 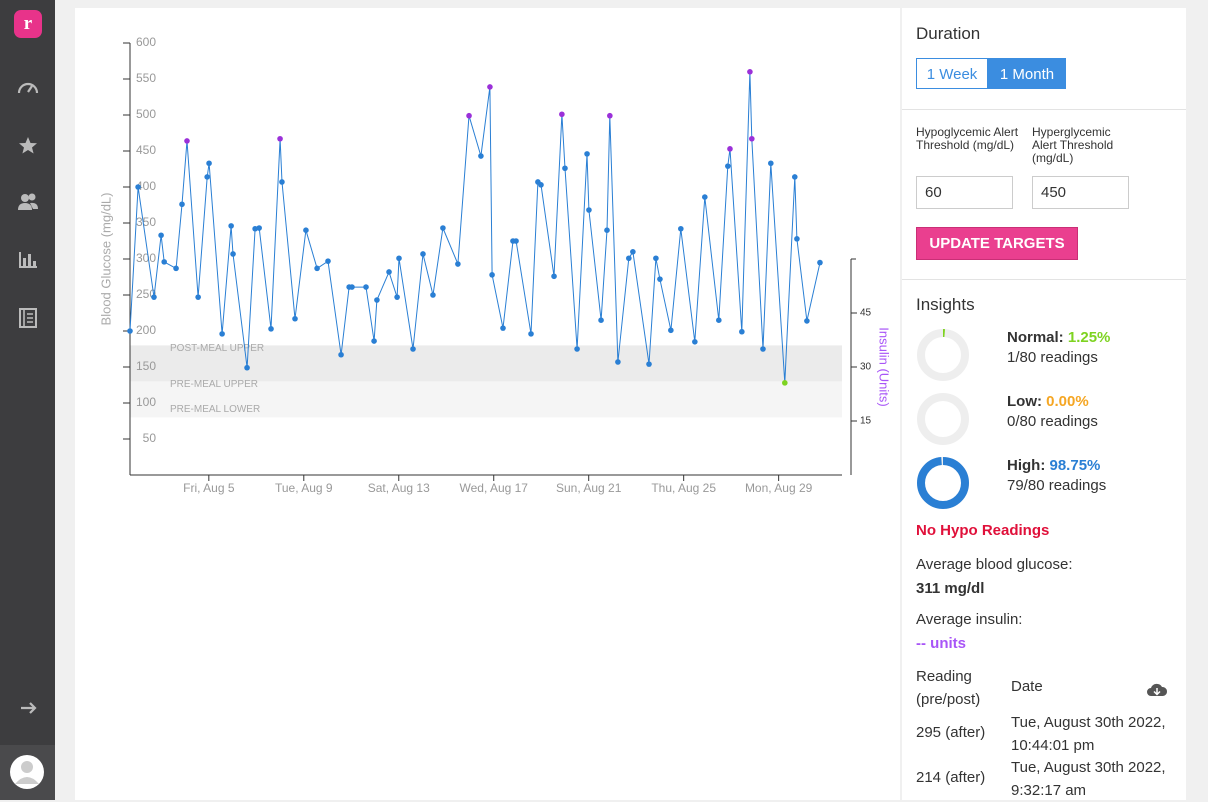 What do you see at coordinates (866, 367) in the screenshot?
I see `y2-tick-label: 30` at bounding box center [866, 367].